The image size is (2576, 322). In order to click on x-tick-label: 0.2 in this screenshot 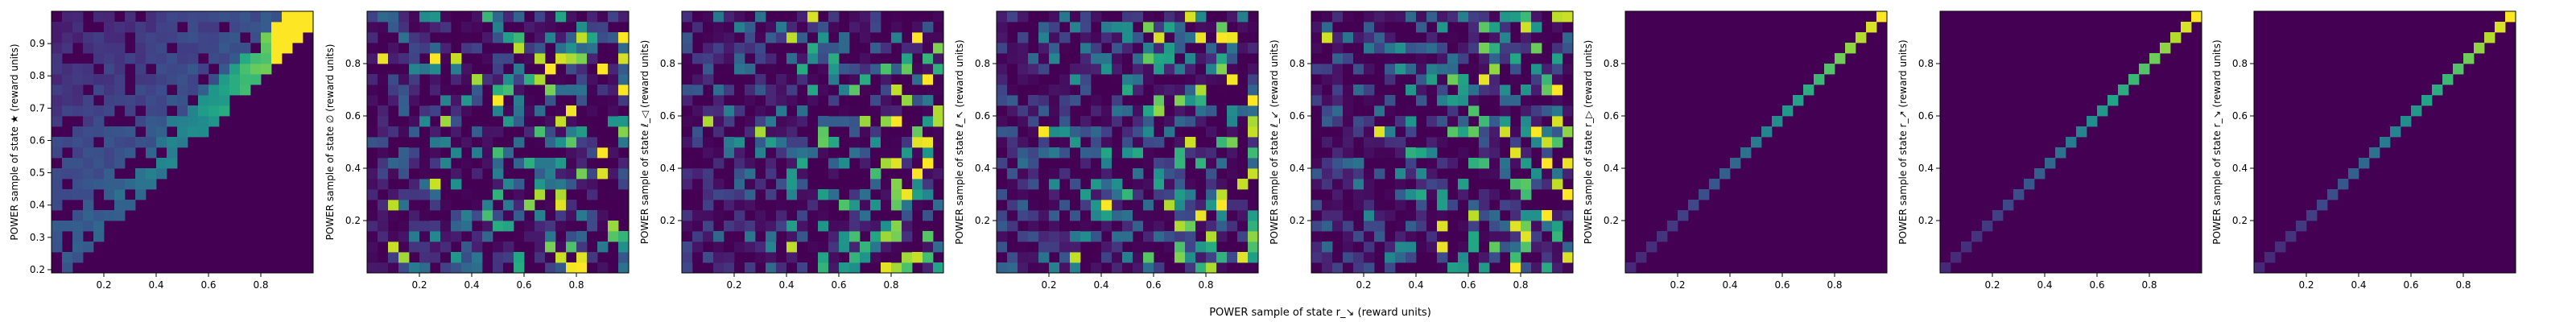, I will do `click(733, 285)`.